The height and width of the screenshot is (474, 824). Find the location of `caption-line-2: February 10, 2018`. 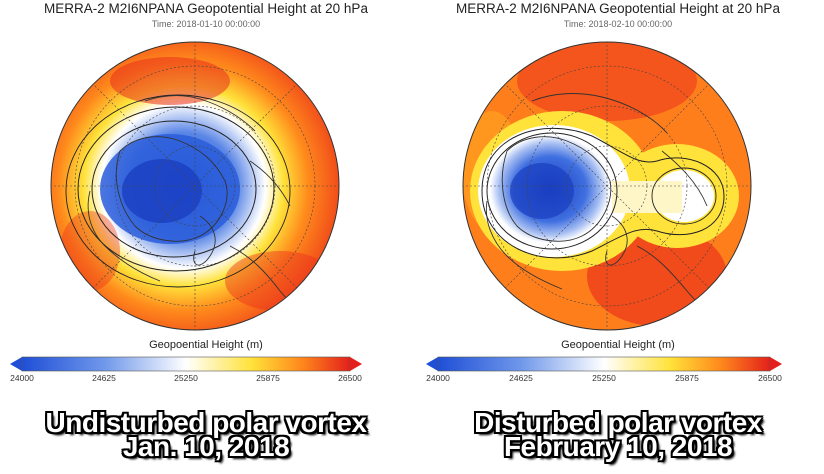

caption-line-2: February 10, 2018 is located at coordinates (618, 446).